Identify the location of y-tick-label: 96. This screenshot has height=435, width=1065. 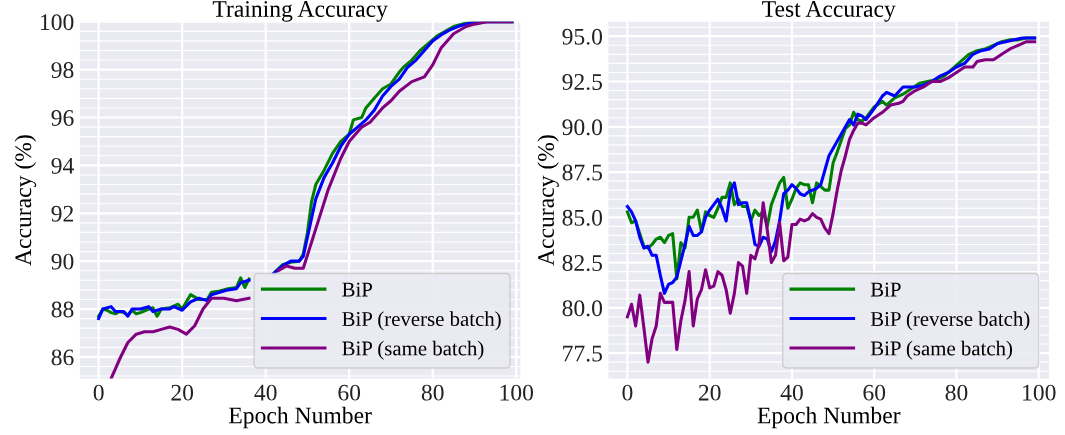
(62, 118).